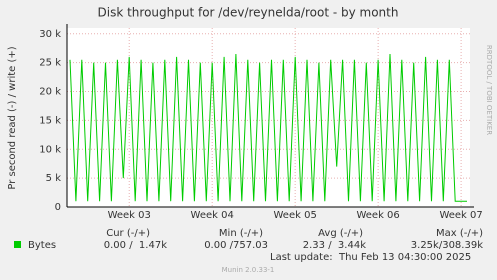 The width and height of the screenshot is (497, 280). Describe the element at coordinates (340, 233) in the screenshot. I see `legend-header: Avg (-/+)` at that location.